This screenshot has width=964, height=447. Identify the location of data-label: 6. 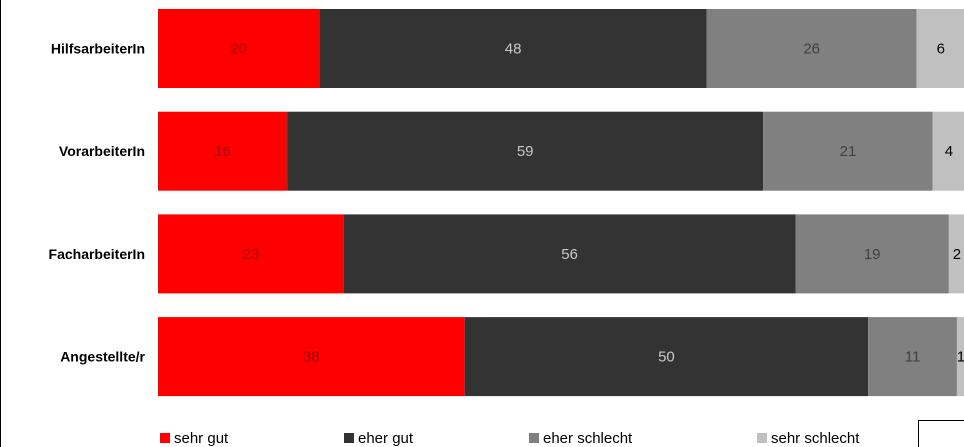
(941, 49).